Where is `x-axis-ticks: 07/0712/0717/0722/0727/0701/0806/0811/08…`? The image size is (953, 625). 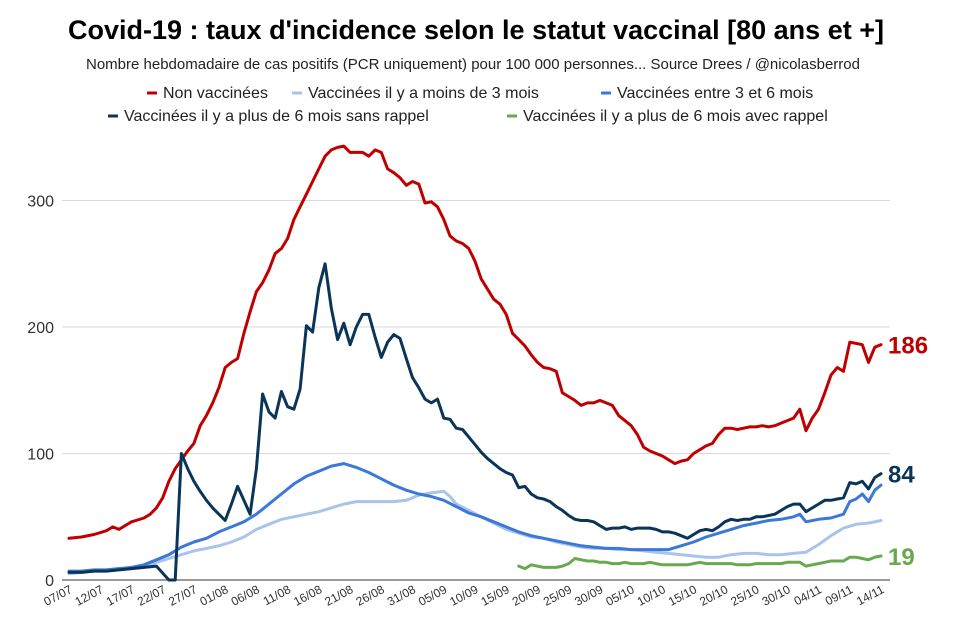
x-axis-ticks: 07/0712/0717/0722/0727/0701/0806/0811/08… is located at coordinates (463, 595).